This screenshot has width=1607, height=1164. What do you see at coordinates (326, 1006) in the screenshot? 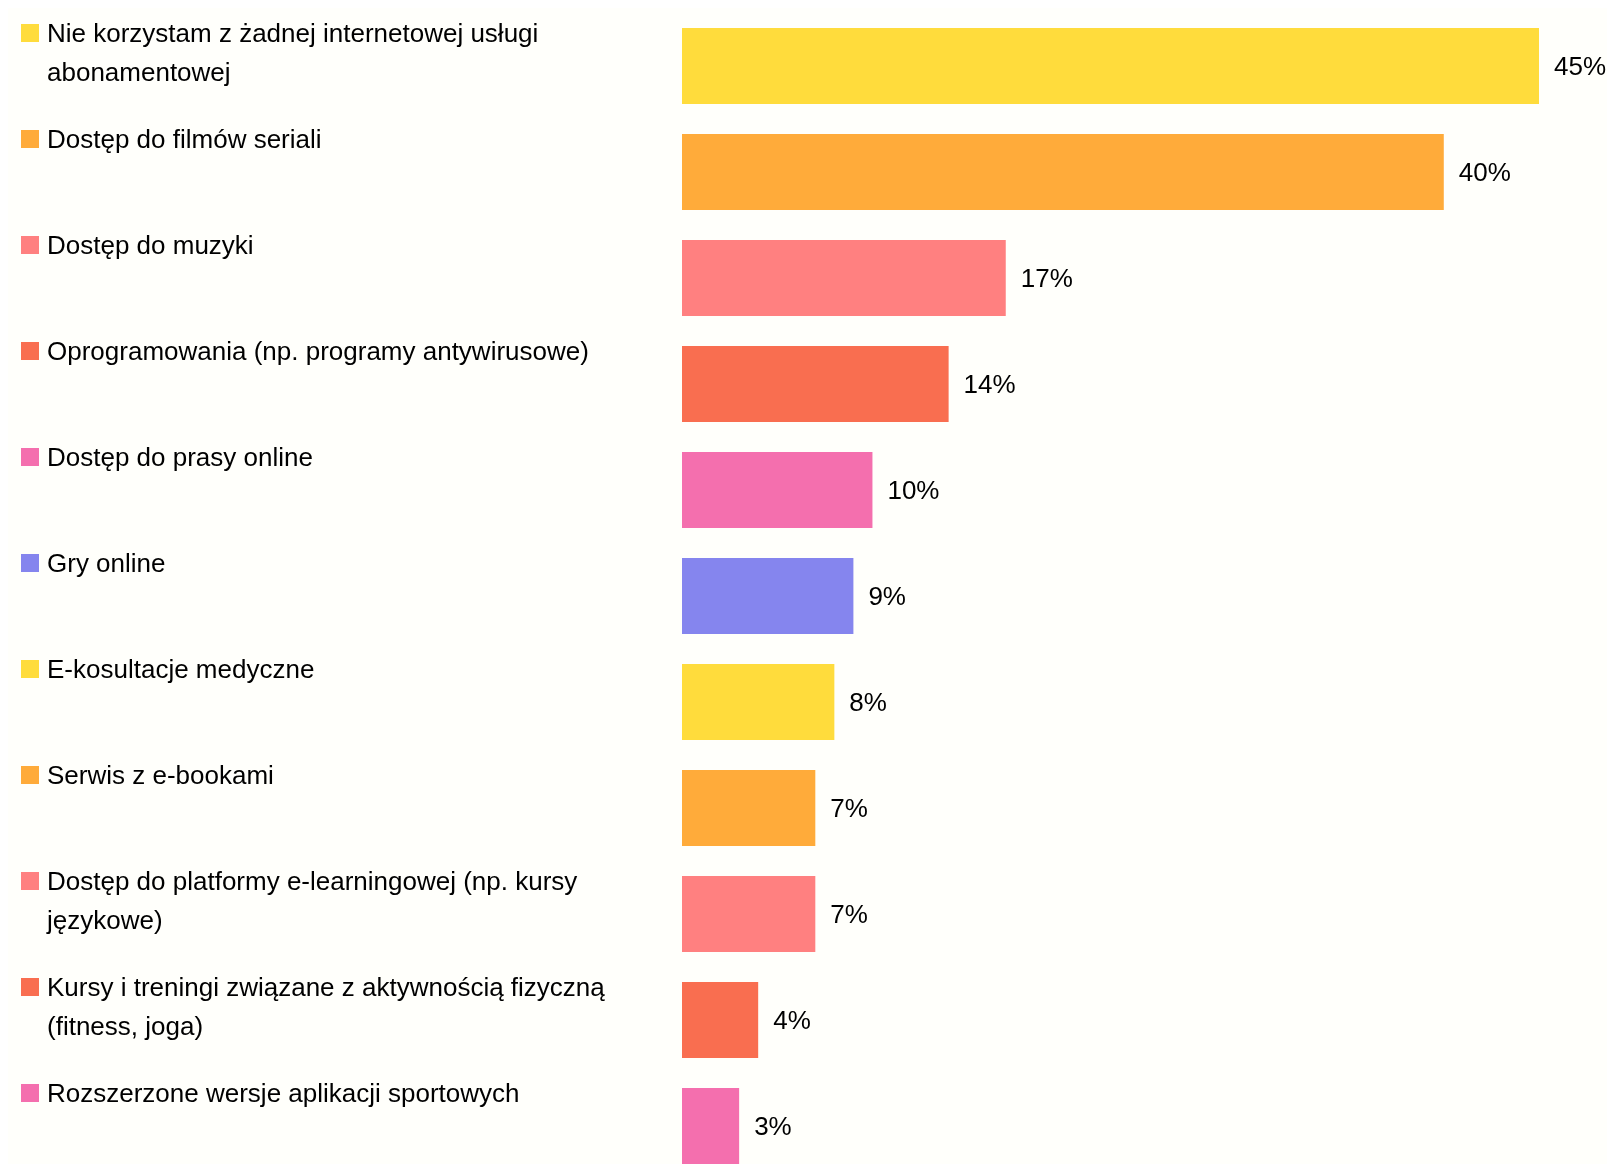
I see `y-tick-label: Kursy i treningi związane z aktywnością fizyczną (fitness, joga)` at bounding box center [326, 1006].